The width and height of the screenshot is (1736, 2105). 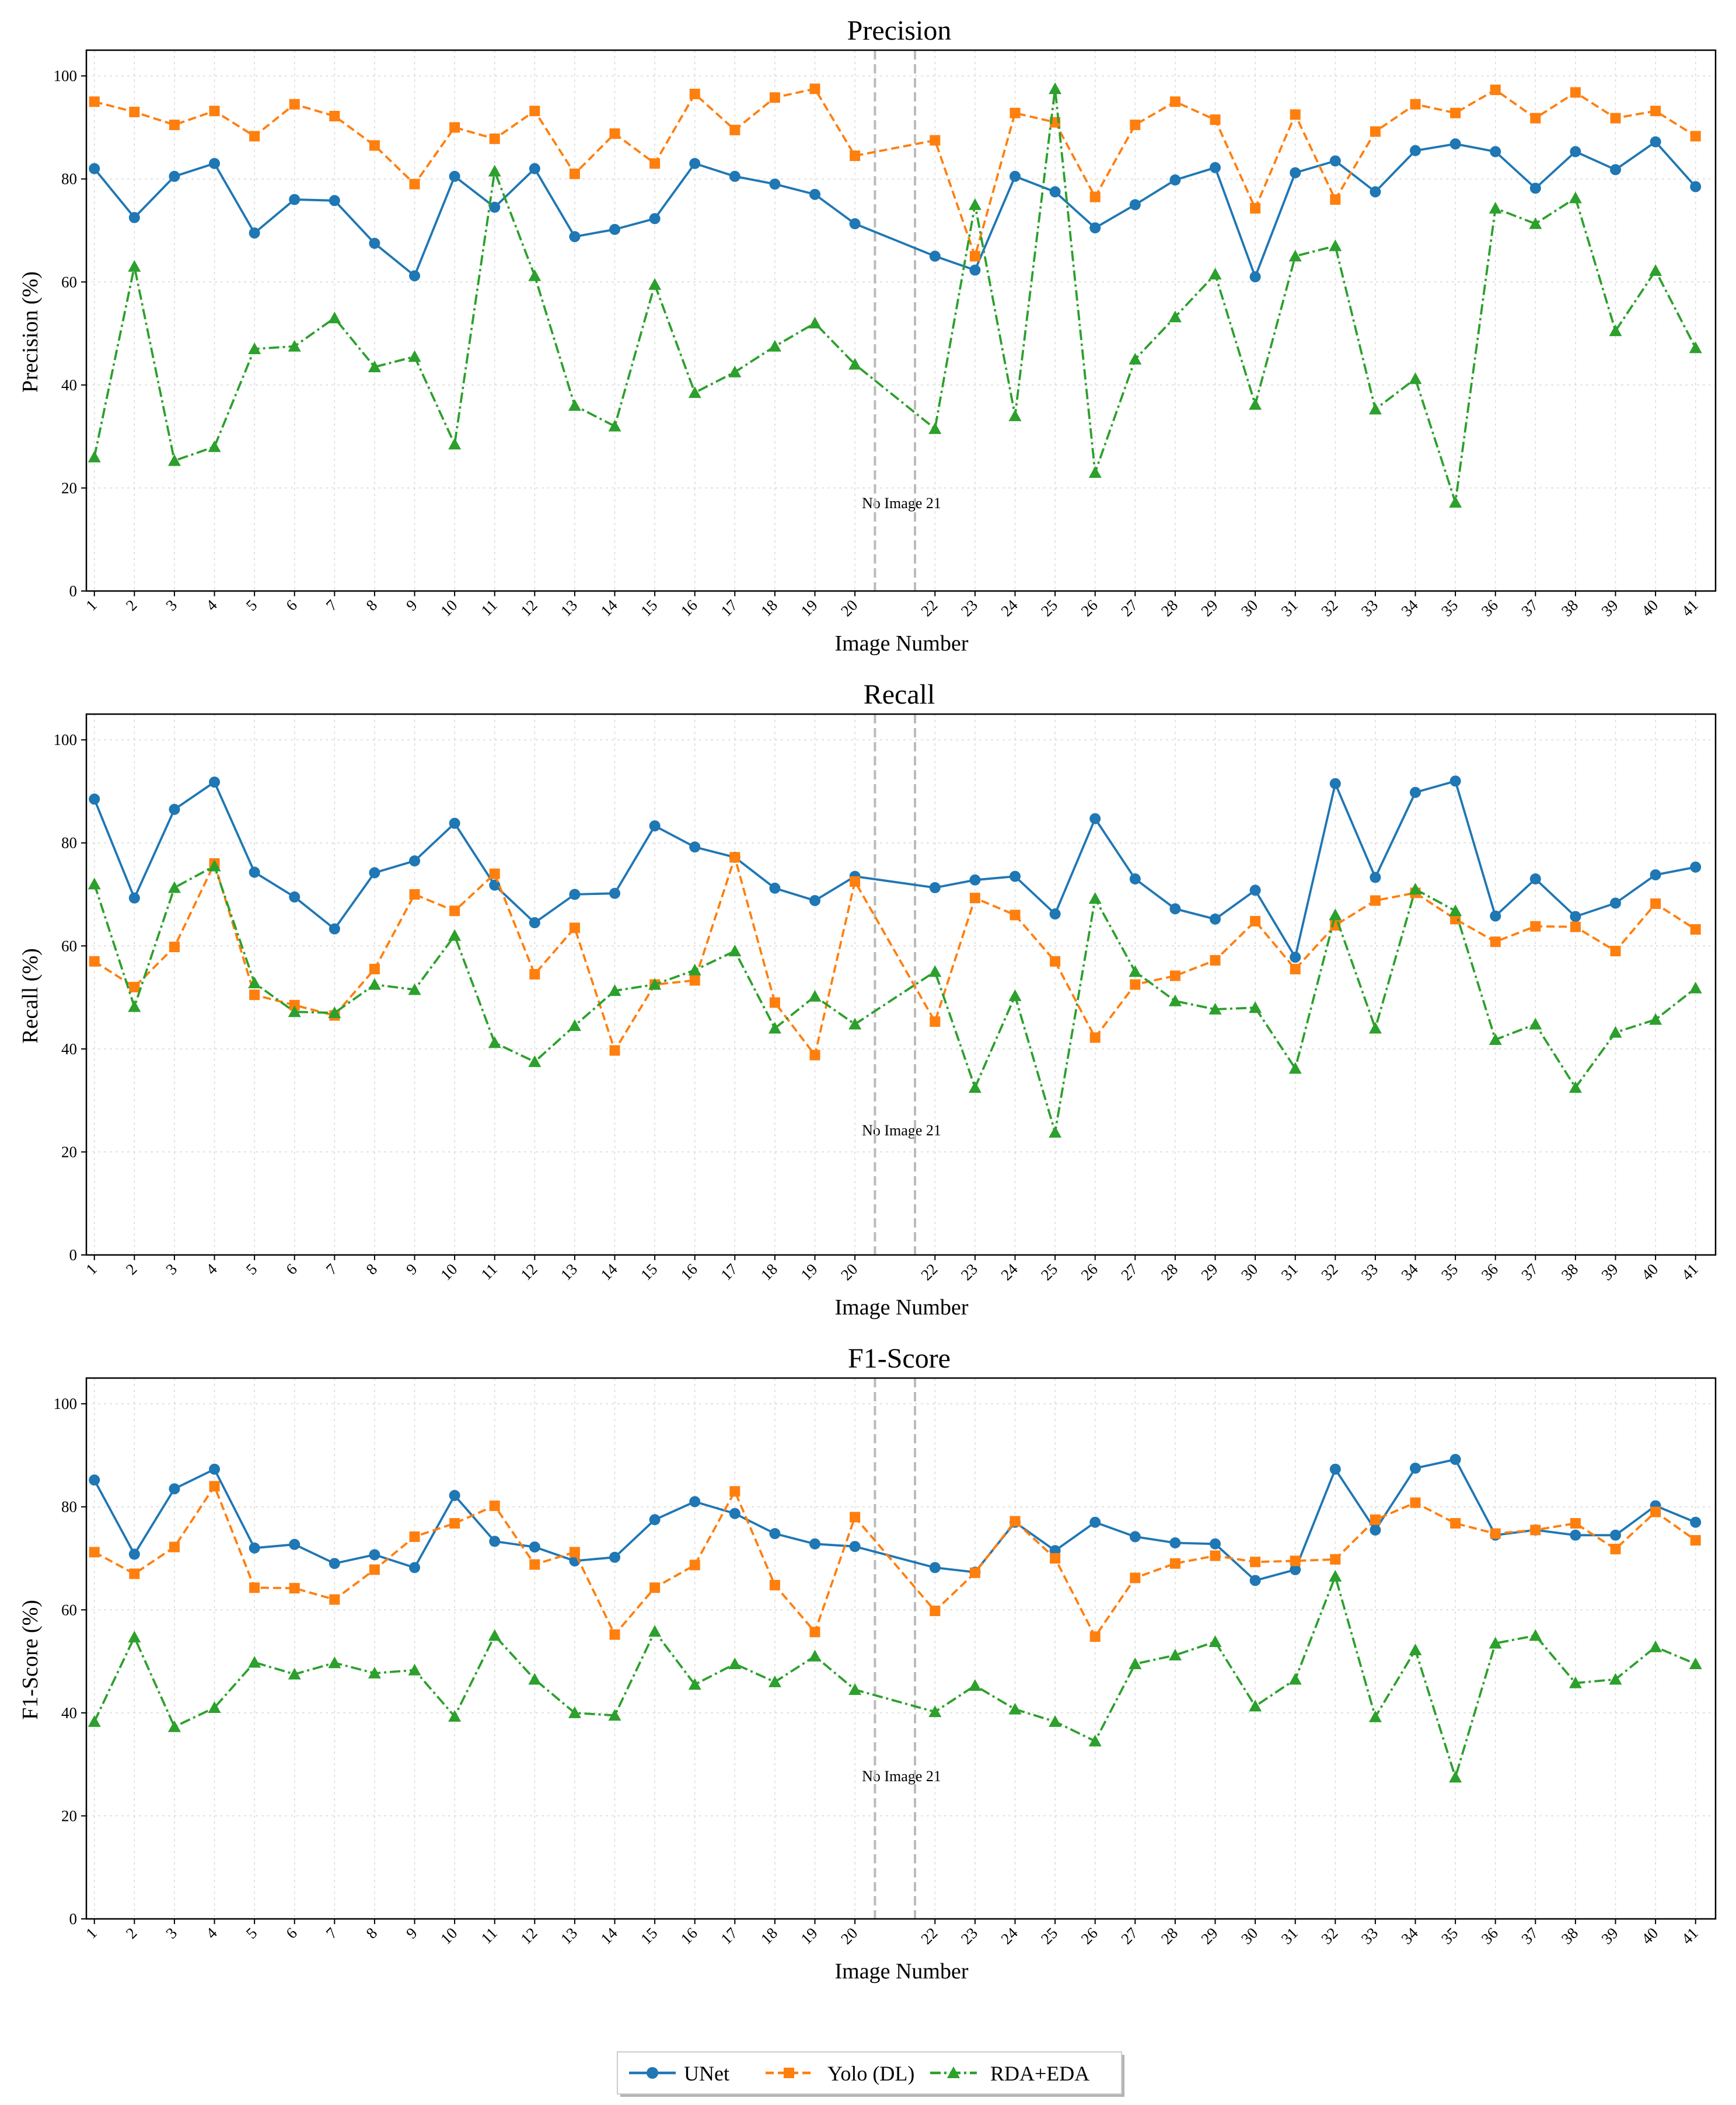 What do you see at coordinates (69, 1049) in the screenshot?
I see `y-tick-label: 40` at bounding box center [69, 1049].